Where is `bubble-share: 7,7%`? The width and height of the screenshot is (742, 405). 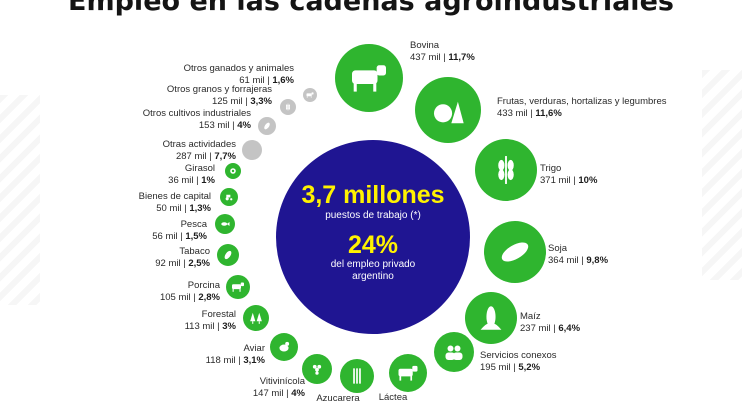 bubble-share: 7,7% is located at coordinates (225, 156).